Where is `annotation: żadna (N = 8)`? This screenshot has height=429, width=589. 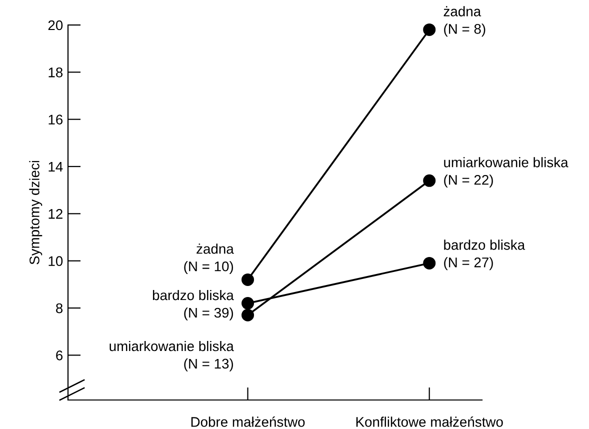 annotation: żadna (N = 8) is located at coordinates (465, 21).